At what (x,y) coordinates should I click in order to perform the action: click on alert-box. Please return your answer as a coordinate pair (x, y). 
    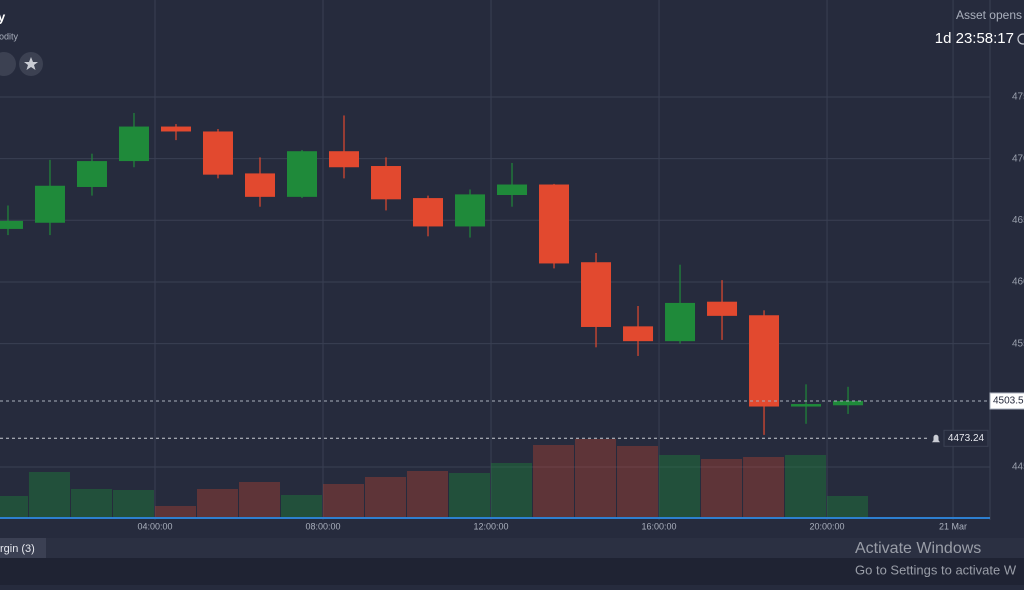
    Looking at the image, I should click on (966, 438).